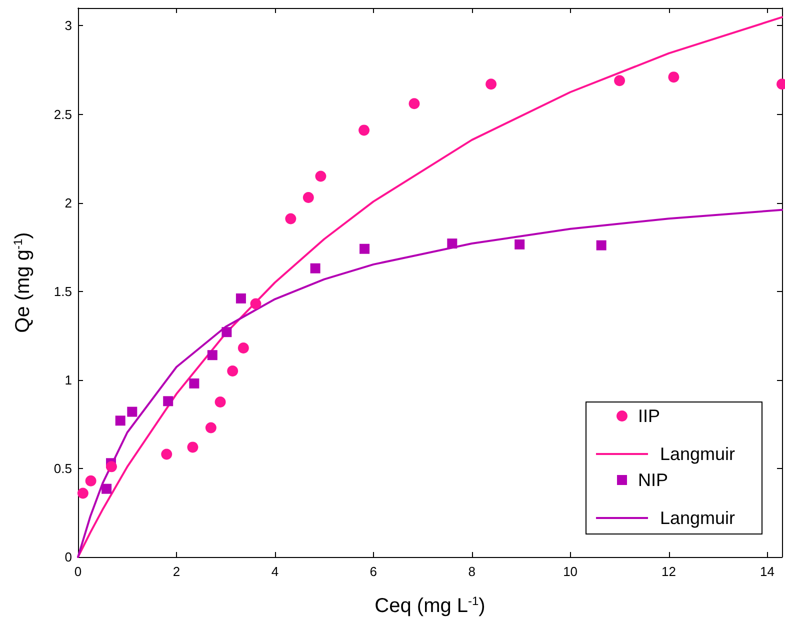 This screenshot has width=785, height=633. What do you see at coordinates (649, 416) in the screenshot?
I see `legend-label: IIP` at bounding box center [649, 416].